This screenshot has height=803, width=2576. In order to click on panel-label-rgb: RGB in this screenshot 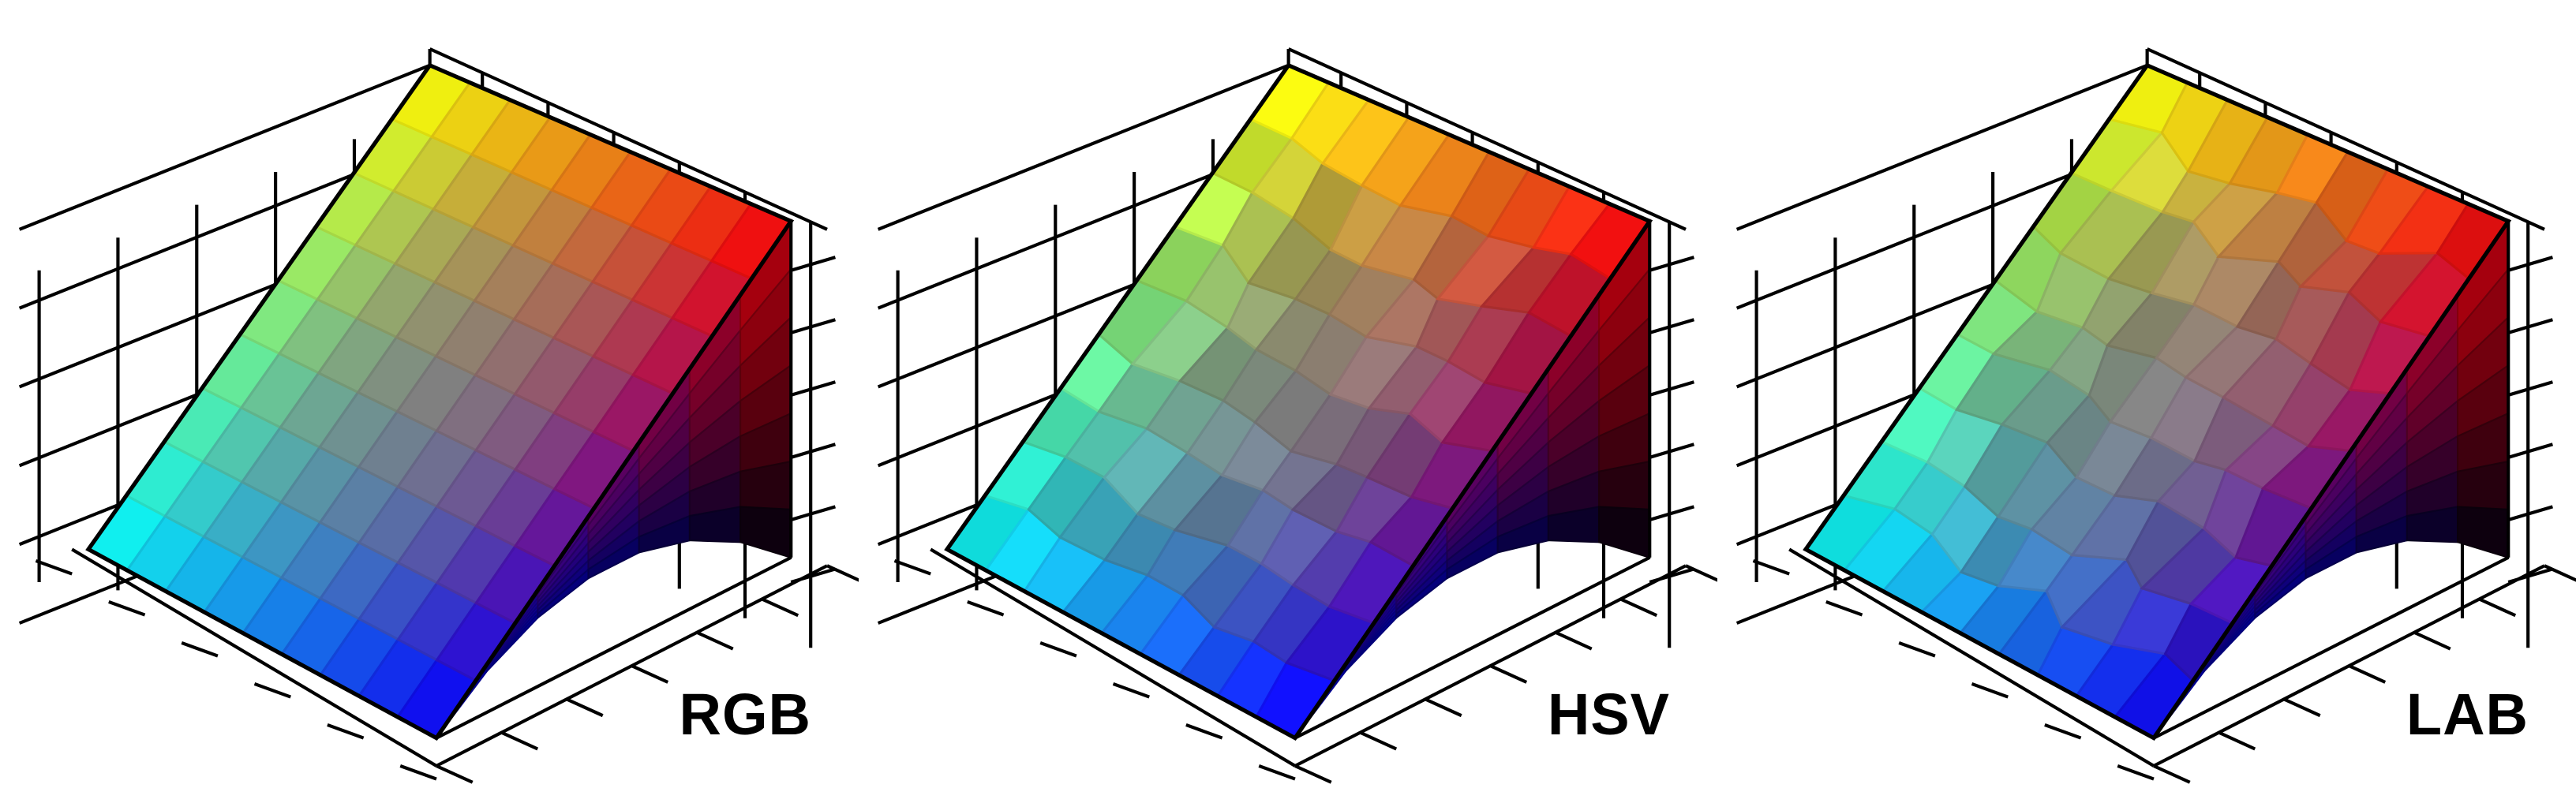, I will do `click(745, 714)`.